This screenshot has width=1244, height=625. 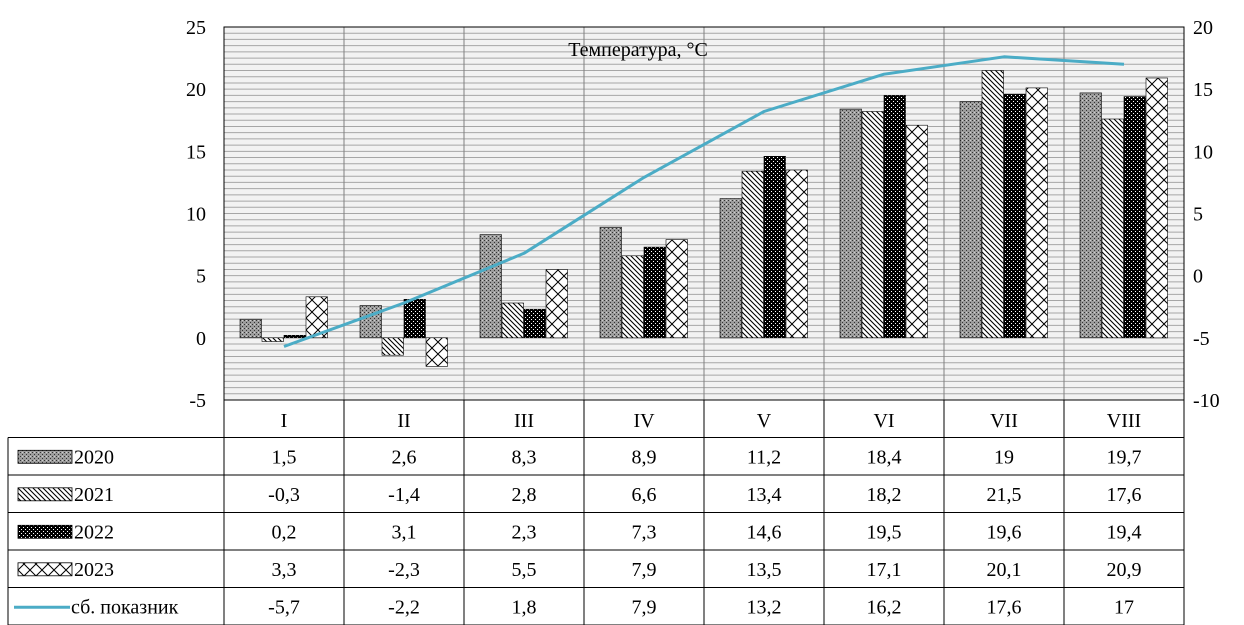 What do you see at coordinates (1203, 90) in the screenshot?
I see `y-right-tick-label: 15` at bounding box center [1203, 90].